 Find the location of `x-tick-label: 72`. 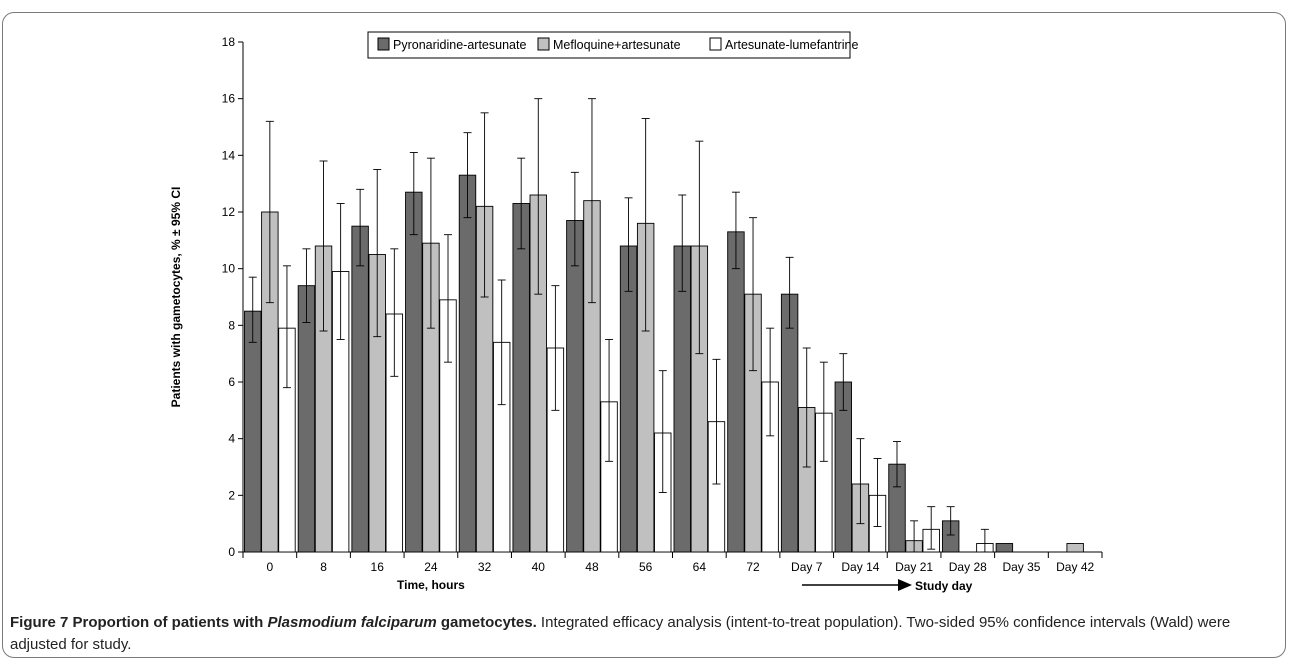

x-tick-label: 72 is located at coordinates (753, 567).